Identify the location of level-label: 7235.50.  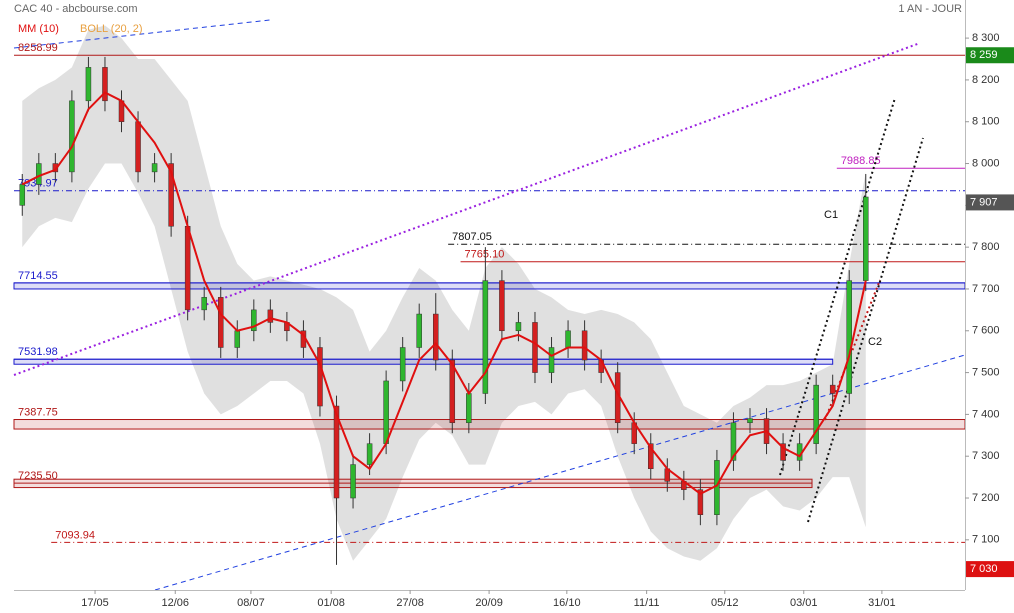
(38, 476).